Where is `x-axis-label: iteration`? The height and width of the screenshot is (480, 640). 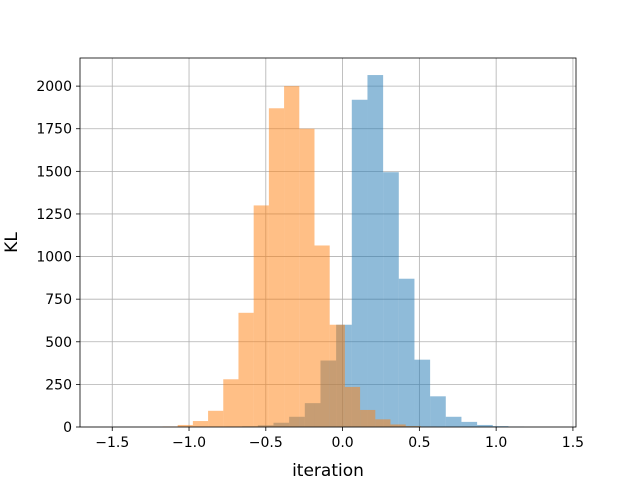
x-axis-label: iteration is located at coordinates (328, 470).